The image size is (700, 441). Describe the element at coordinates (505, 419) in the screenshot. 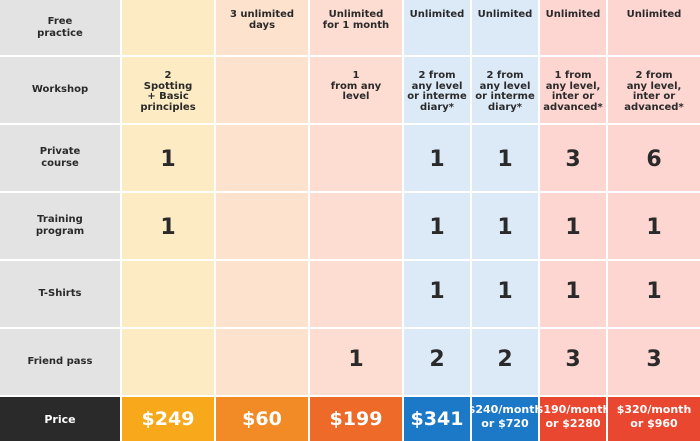

I see `price-plan-5: $240/month or $720` at that location.